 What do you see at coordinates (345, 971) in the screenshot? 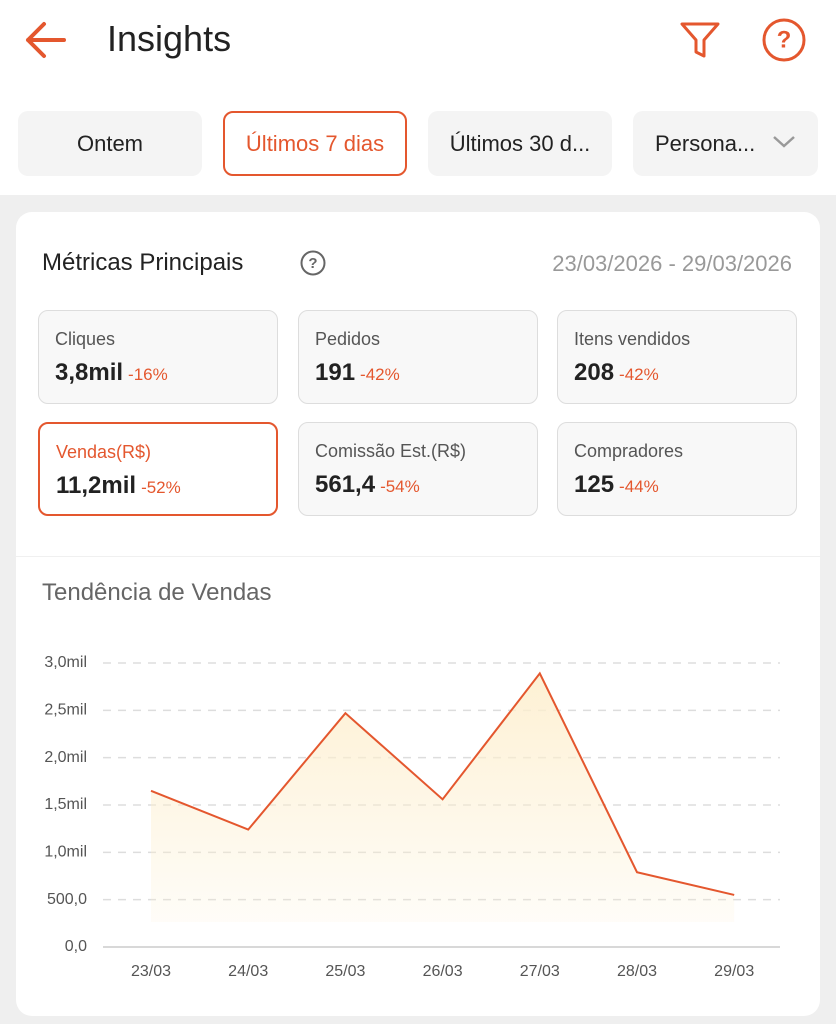
I see `x-tick-label: 25/03` at bounding box center [345, 971].